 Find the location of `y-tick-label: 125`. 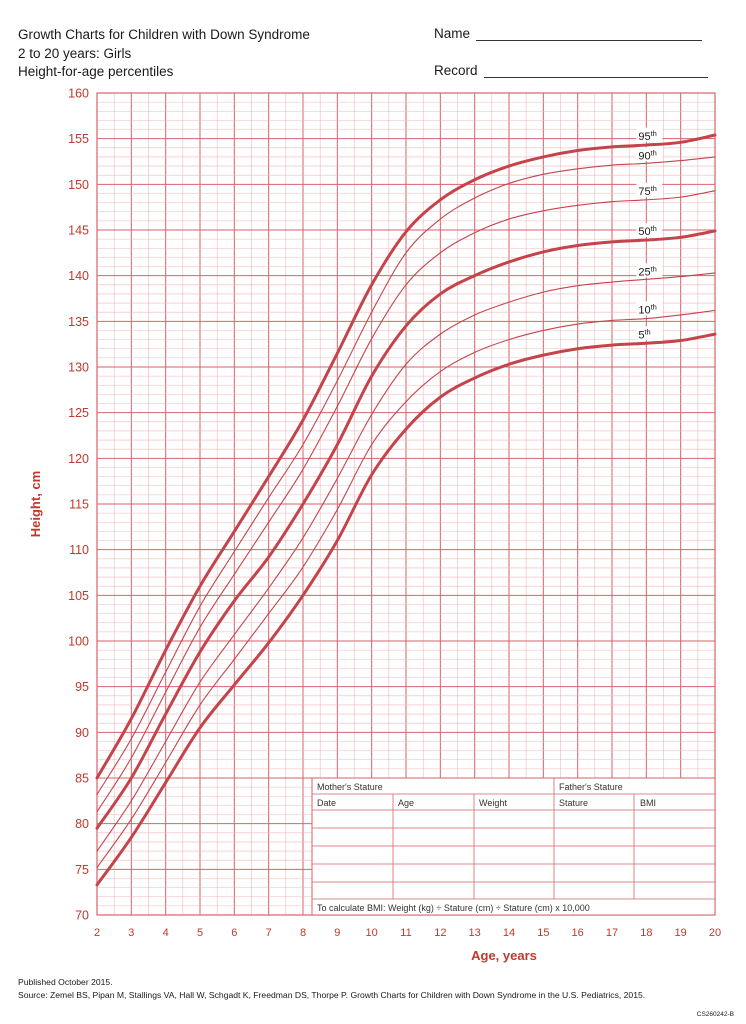

y-tick-label: 125 is located at coordinates (78, 413).